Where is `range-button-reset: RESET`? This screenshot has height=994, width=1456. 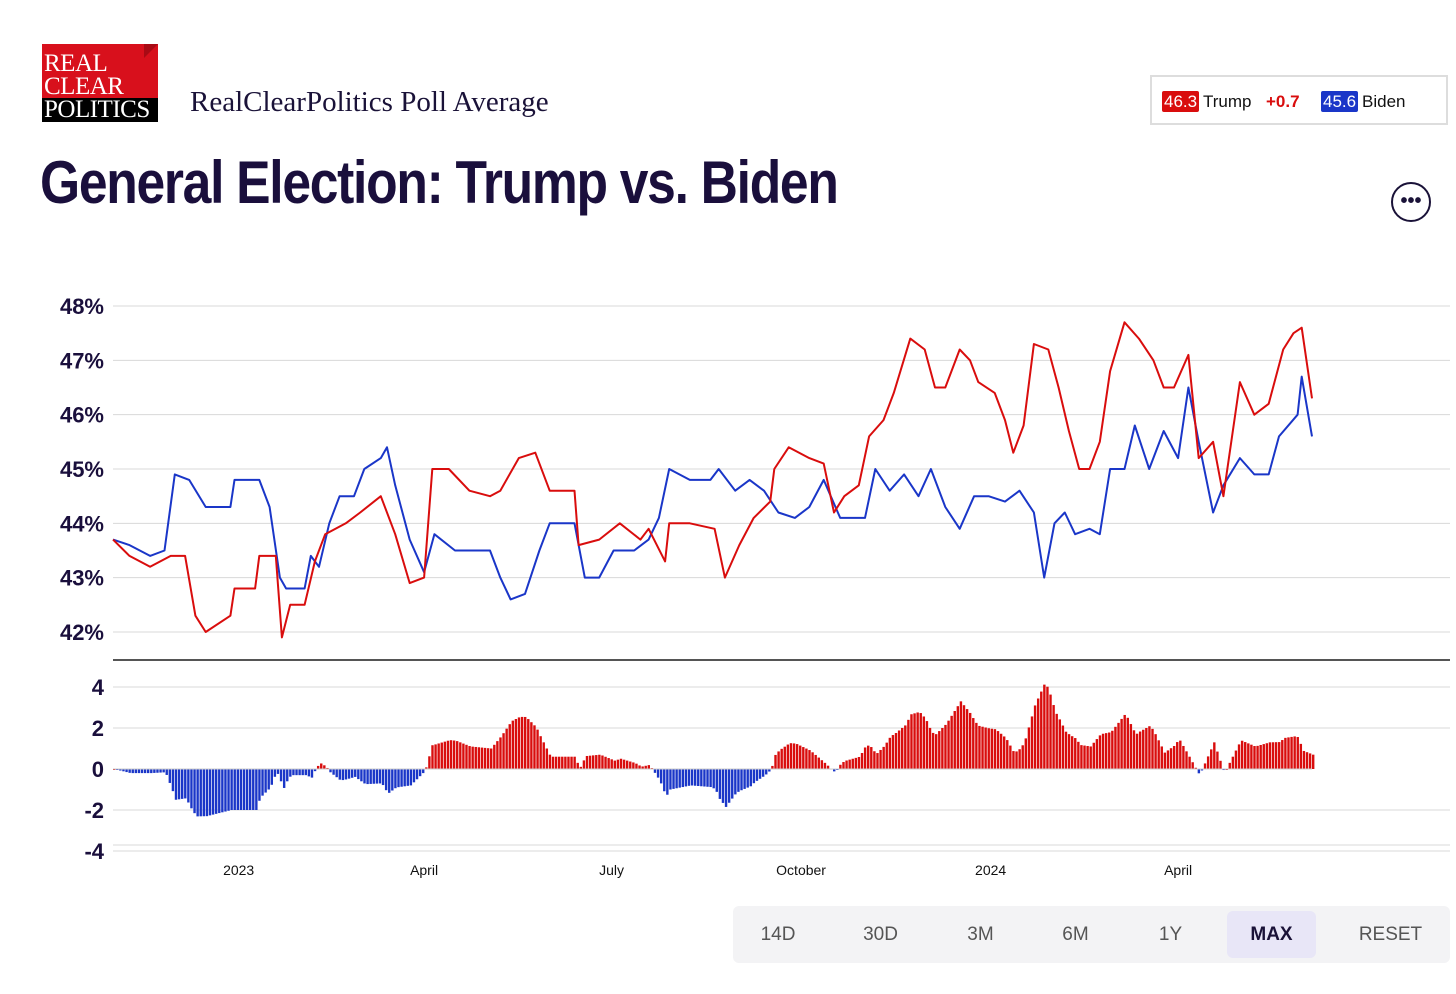 range-button-reset: RESET is located at coordinates (1390, 934).